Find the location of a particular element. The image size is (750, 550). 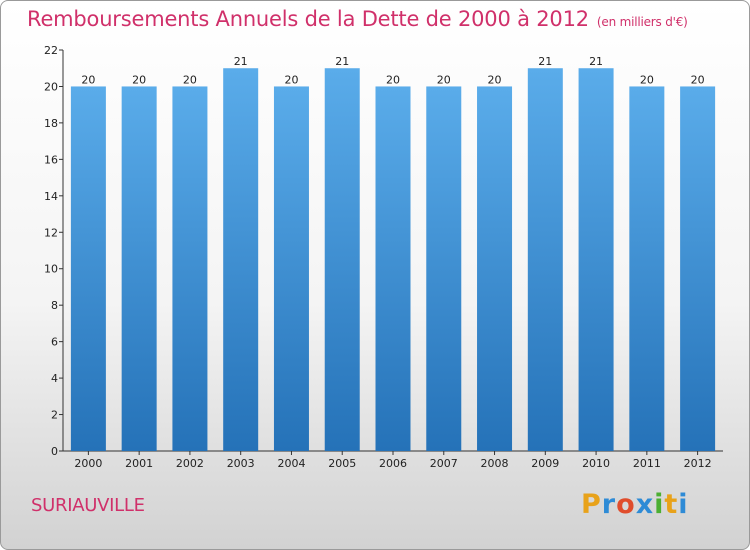

x-tick-label: 2008 is located at coordinates (495, 463).